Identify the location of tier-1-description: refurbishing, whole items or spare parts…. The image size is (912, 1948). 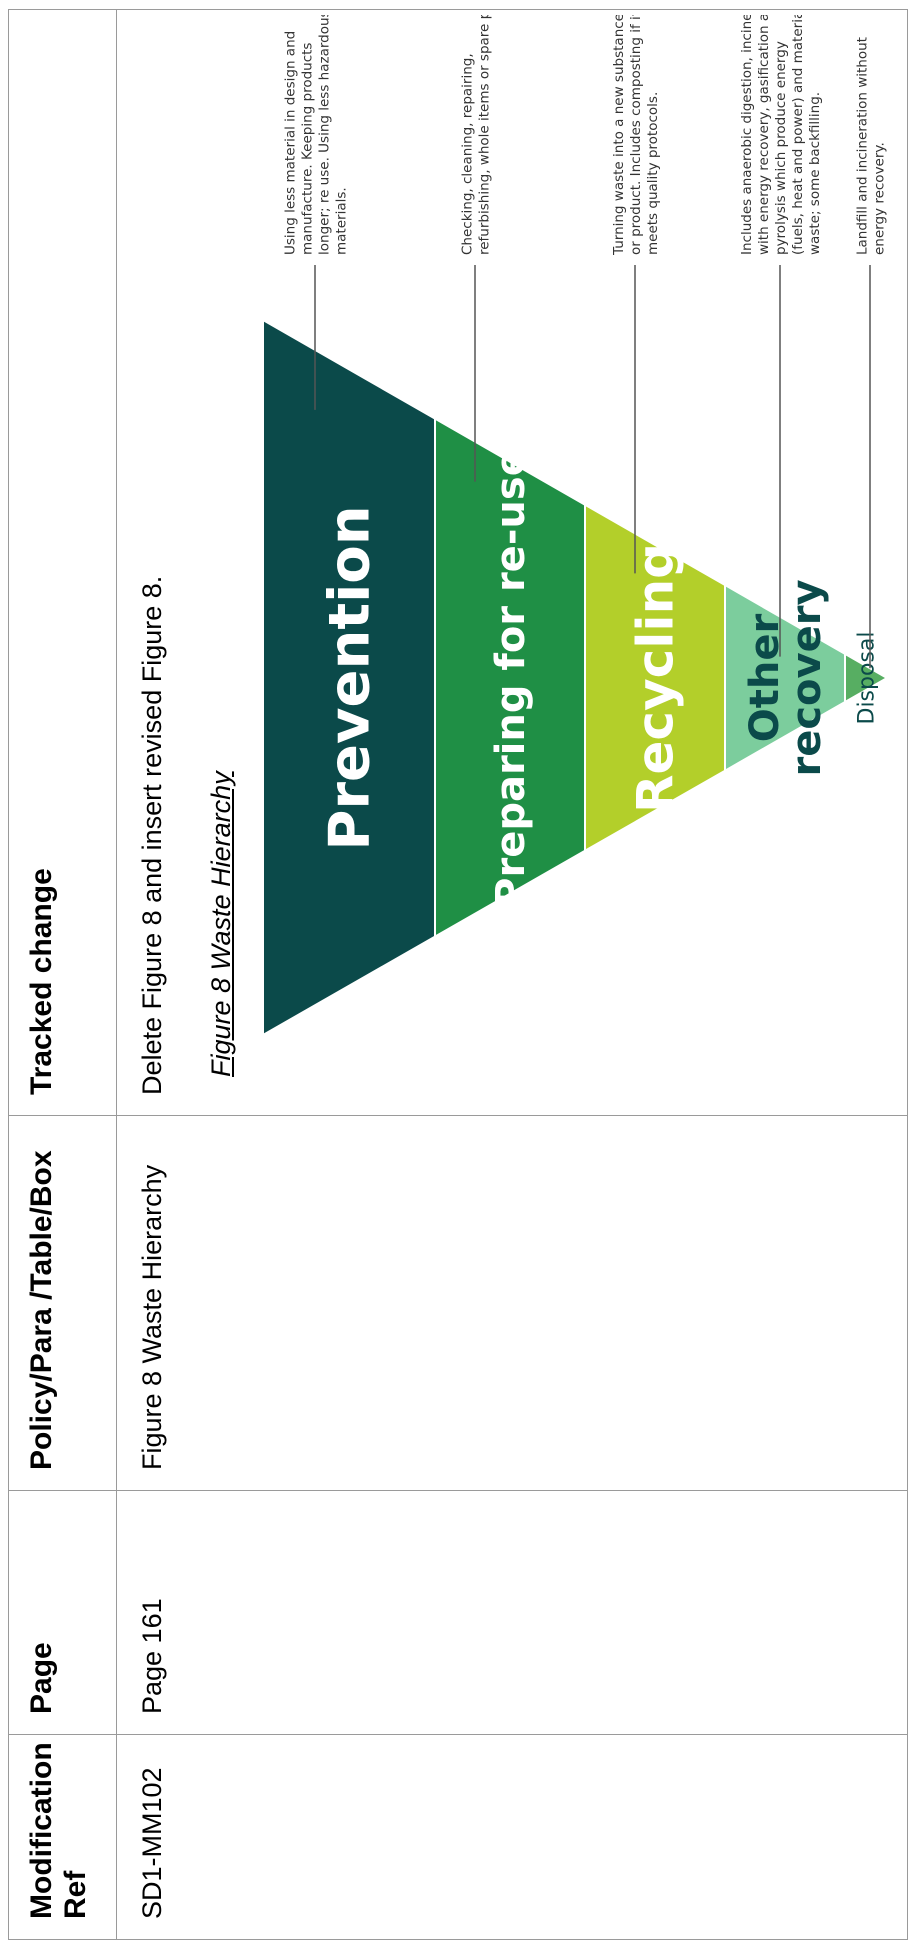
(485, 135).